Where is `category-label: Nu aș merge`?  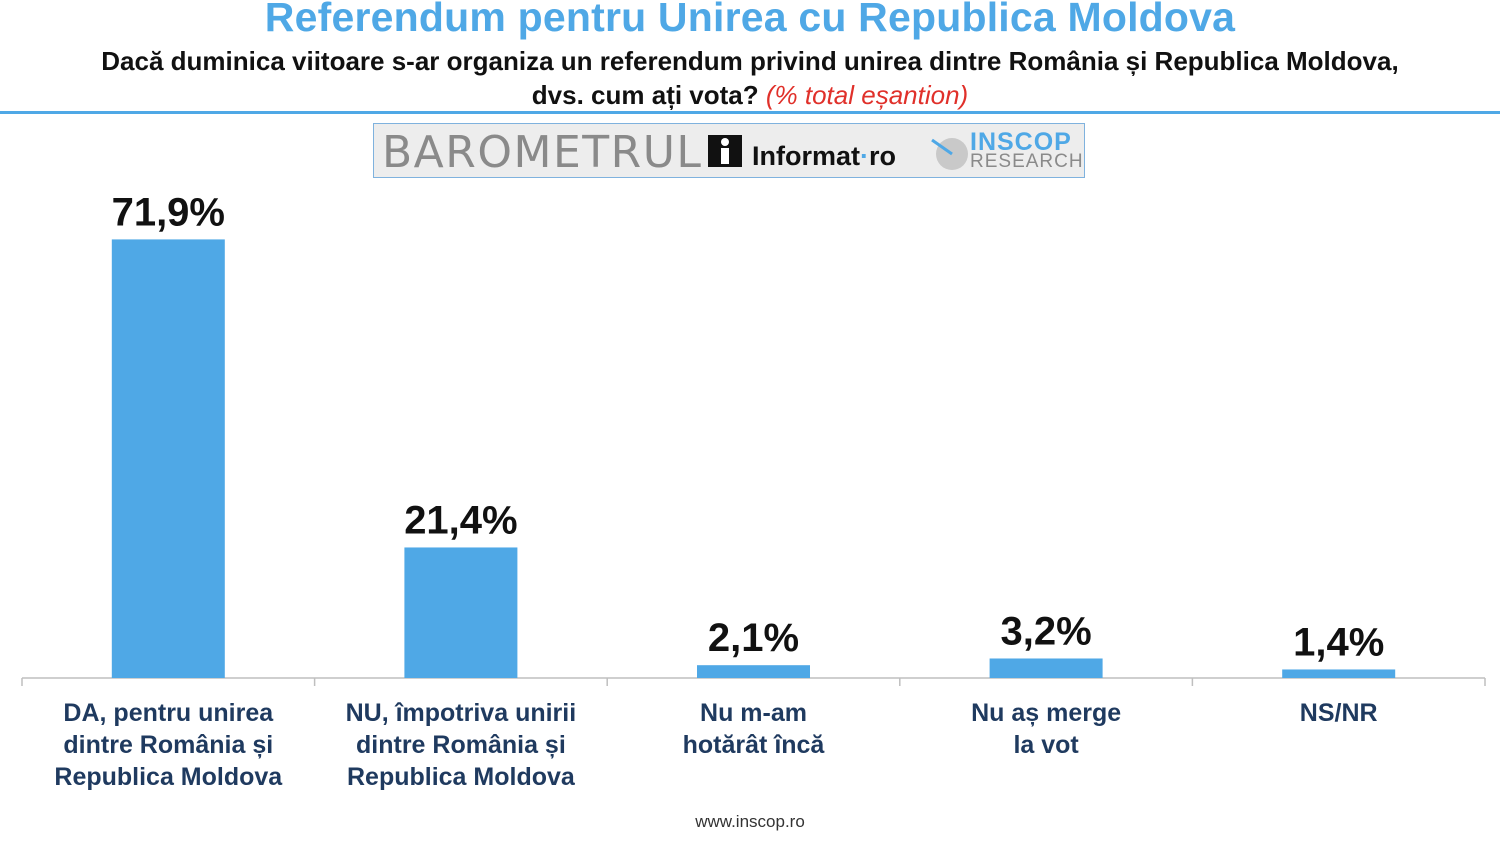
category-label: Nu aș merge is located at coordinates (1046, 713).